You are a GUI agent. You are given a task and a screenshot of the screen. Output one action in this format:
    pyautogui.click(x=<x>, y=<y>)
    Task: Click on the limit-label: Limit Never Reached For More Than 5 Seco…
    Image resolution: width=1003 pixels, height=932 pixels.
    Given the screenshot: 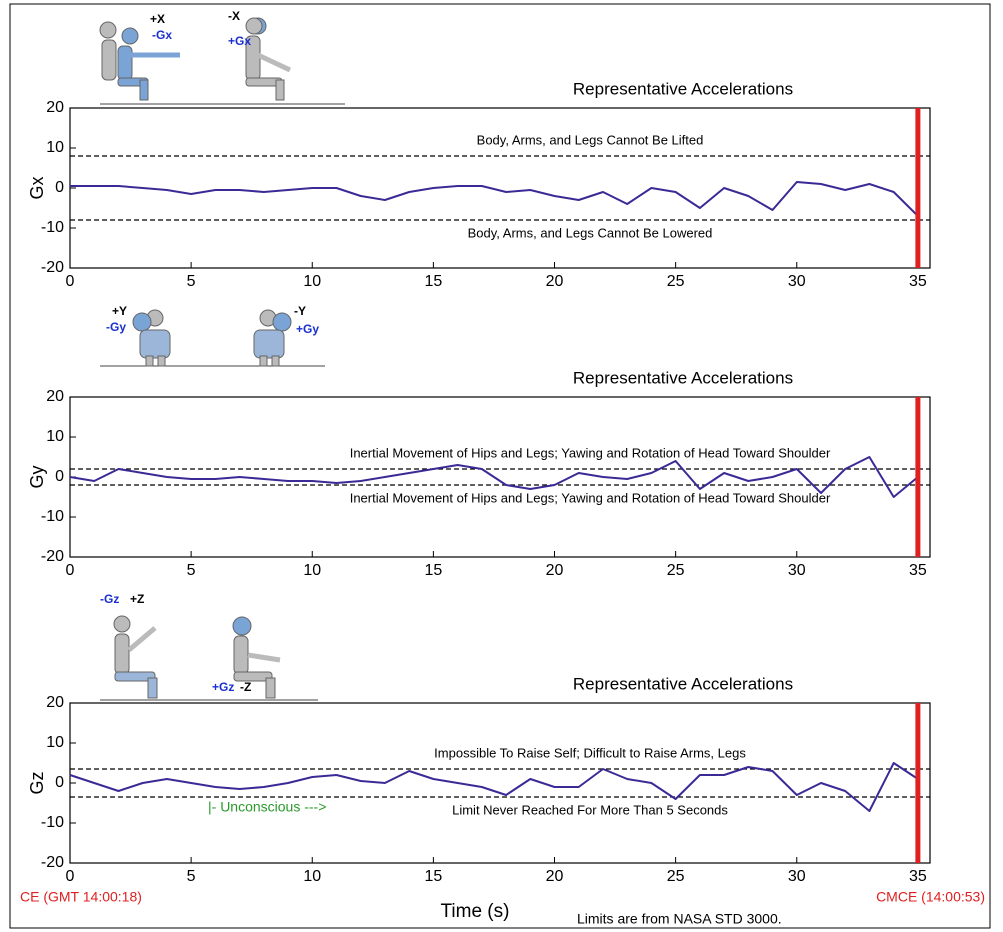 What is the action you would take?
    pyautogui.click(x=590, y=809)
    